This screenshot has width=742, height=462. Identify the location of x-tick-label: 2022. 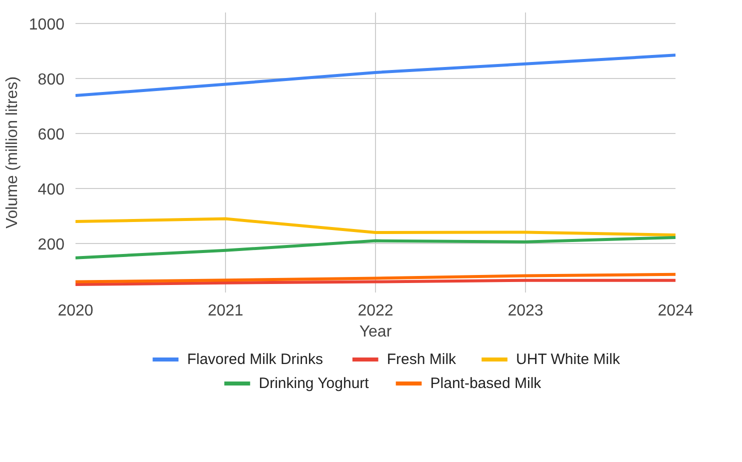
(376, 311).